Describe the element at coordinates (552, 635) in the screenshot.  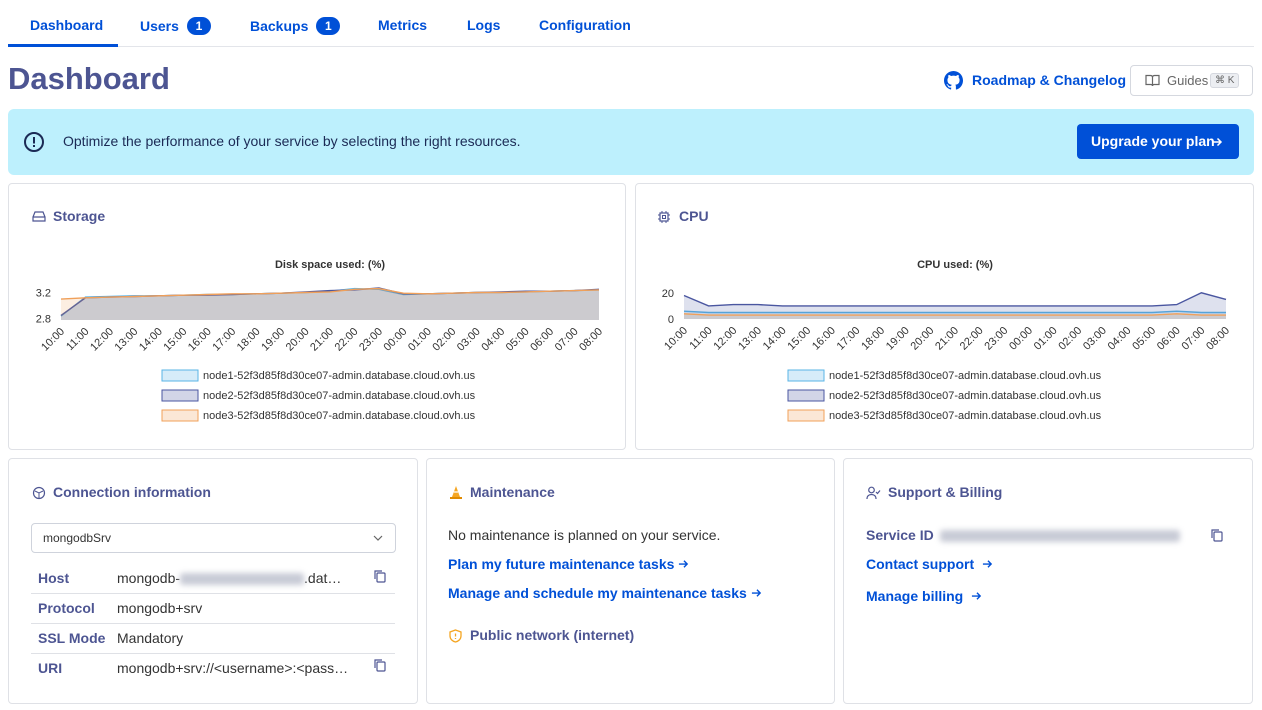
I see `network-label: Public network (internet)` at that location.